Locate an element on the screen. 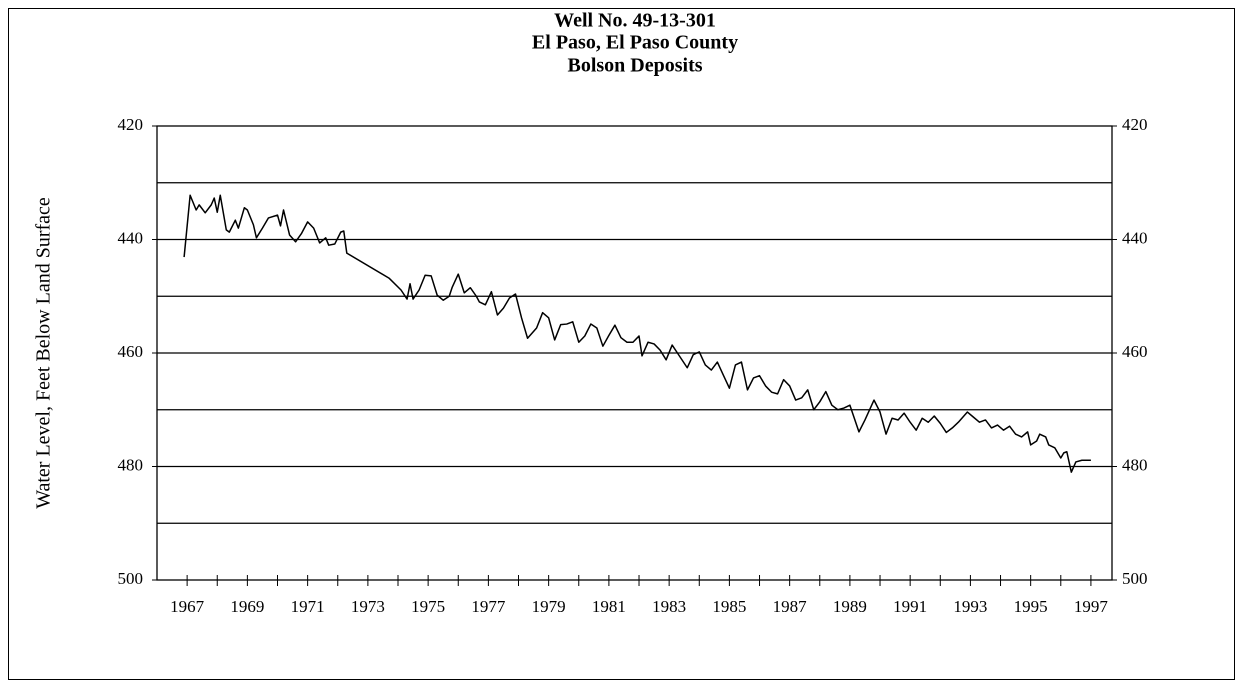  y-tick-label: 500 is located at coordinates (131, 578).